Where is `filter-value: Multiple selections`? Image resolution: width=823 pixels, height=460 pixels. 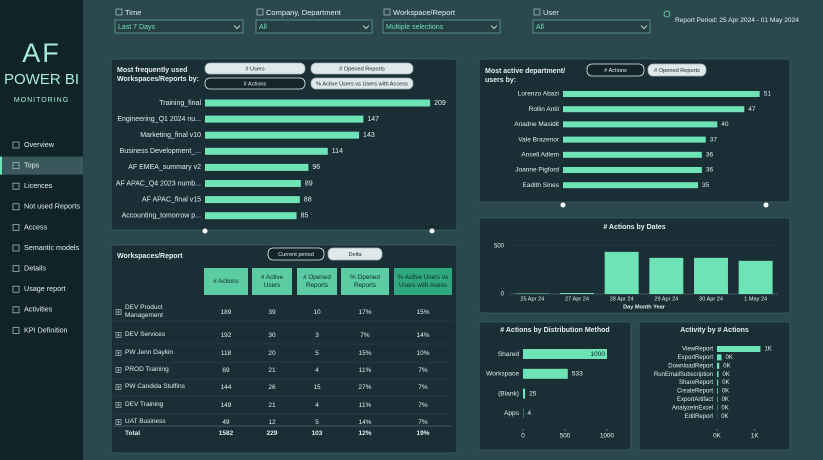
filter-value: Multiple selections is located at coordinates (415, 27).